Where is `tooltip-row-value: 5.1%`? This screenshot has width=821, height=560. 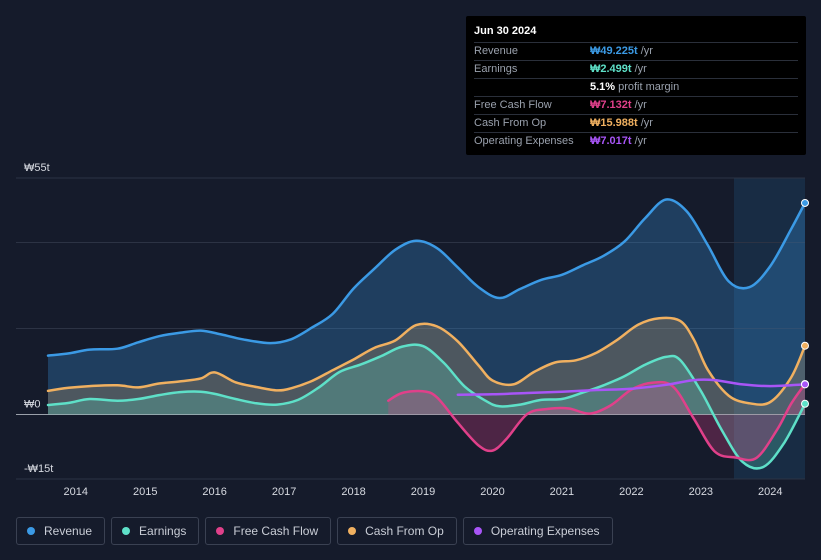
tooltip-row-value: 5.1% is located at coordinates (603, 87).